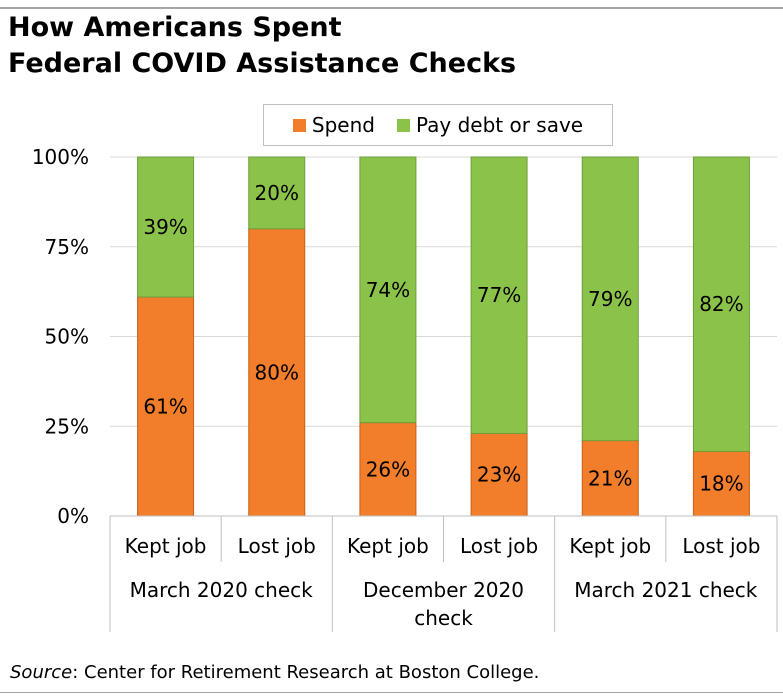 This screenshot has width=783, height=696. I want to click on y-tick-label: 75%, so click(67, 247).